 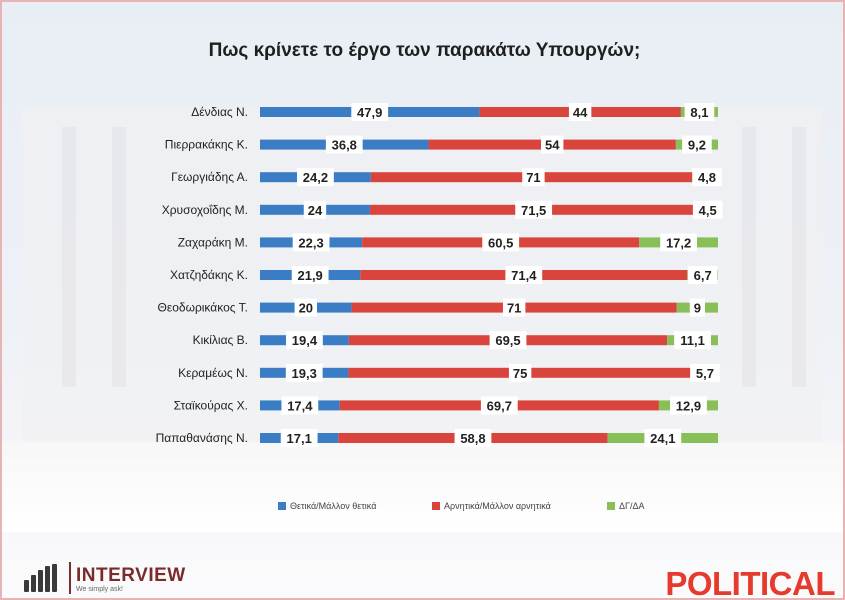 What do you see at coordinates (131, 575) in the screenshot?
I see `interview-logo-text: INTERVIEW` at bounding box center [131, 575].